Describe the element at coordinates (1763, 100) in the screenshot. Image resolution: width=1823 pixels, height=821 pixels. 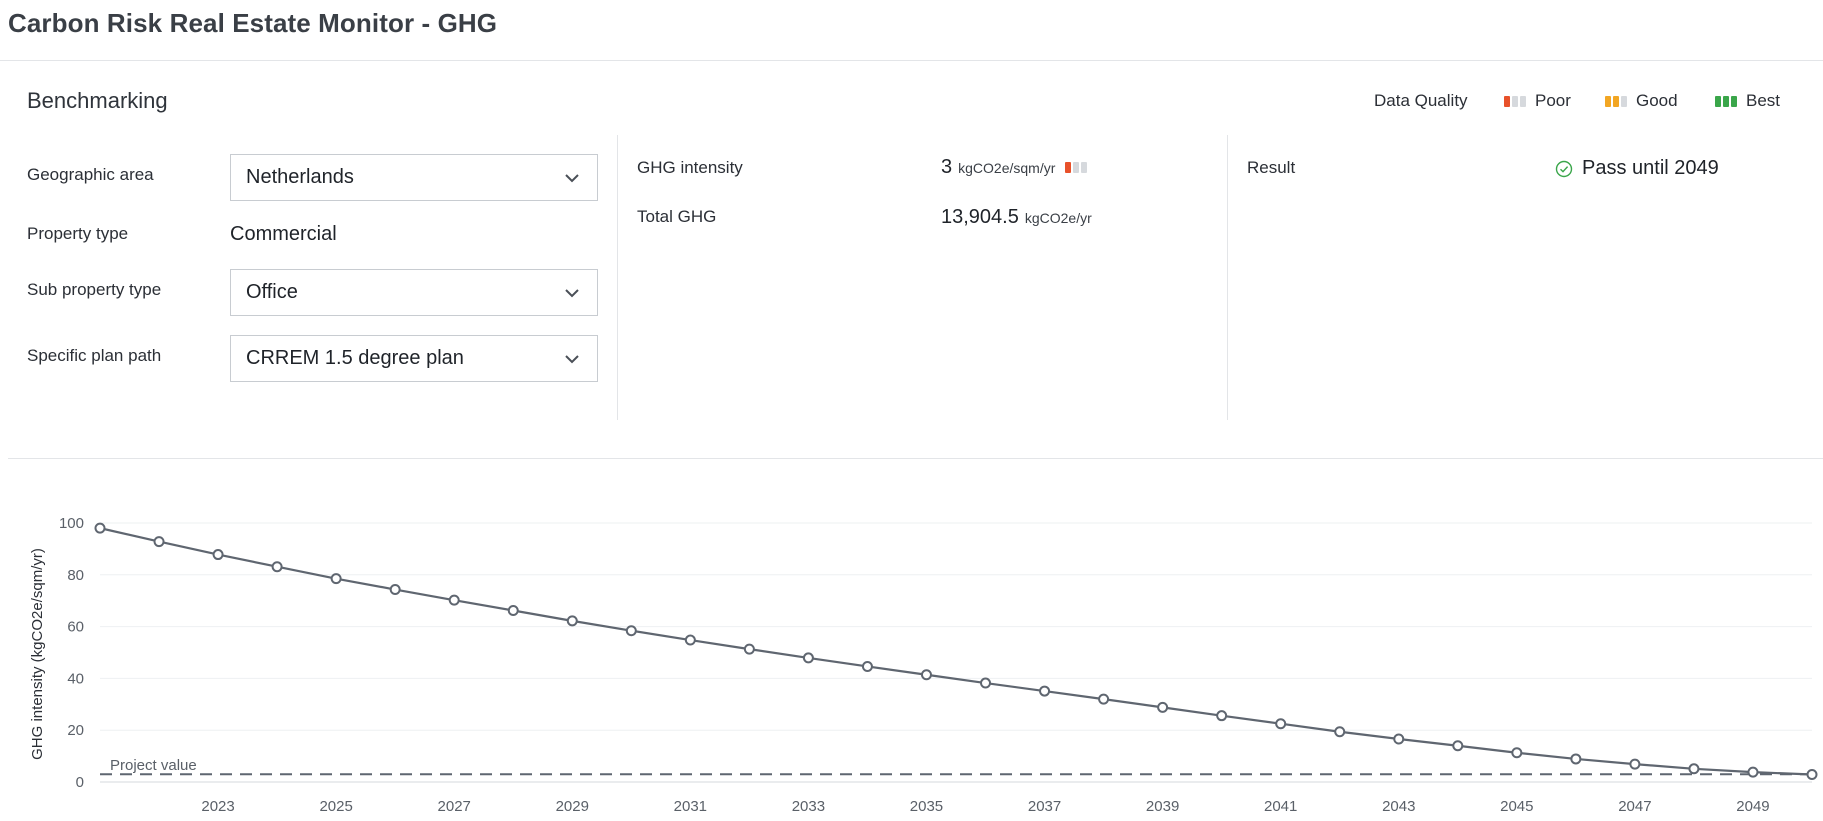
I see `data-quality-level-label: Best` at that location.